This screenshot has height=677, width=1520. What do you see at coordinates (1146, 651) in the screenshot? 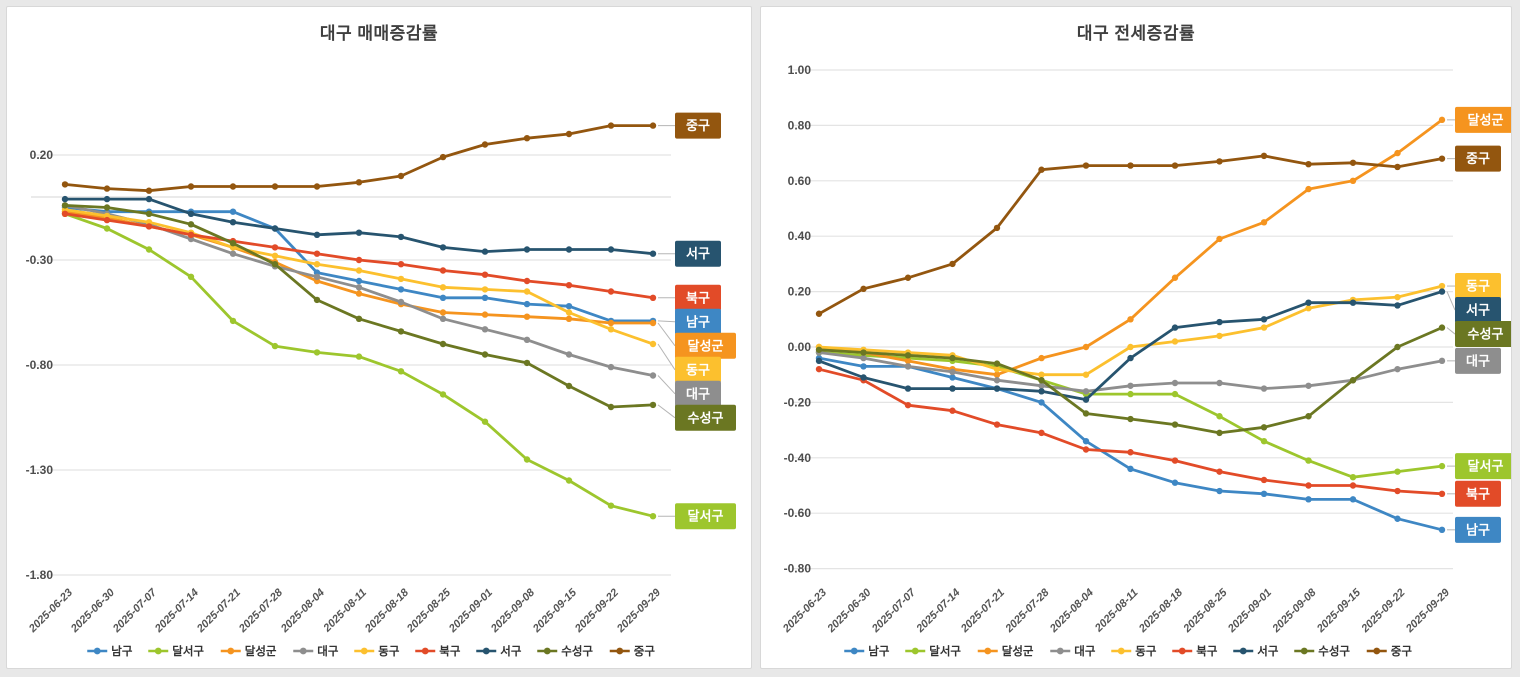
I see `legend-item-label: 동구` at bounding box center [1146, 651].